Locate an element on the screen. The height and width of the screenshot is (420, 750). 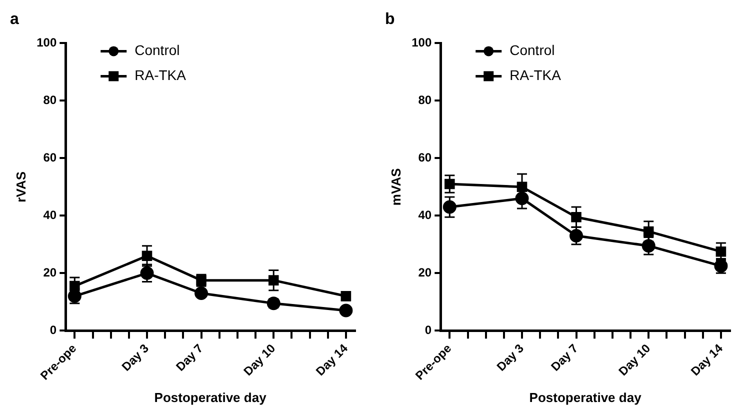
y-axis-title: rVAS is located at coordinates (20, 186).